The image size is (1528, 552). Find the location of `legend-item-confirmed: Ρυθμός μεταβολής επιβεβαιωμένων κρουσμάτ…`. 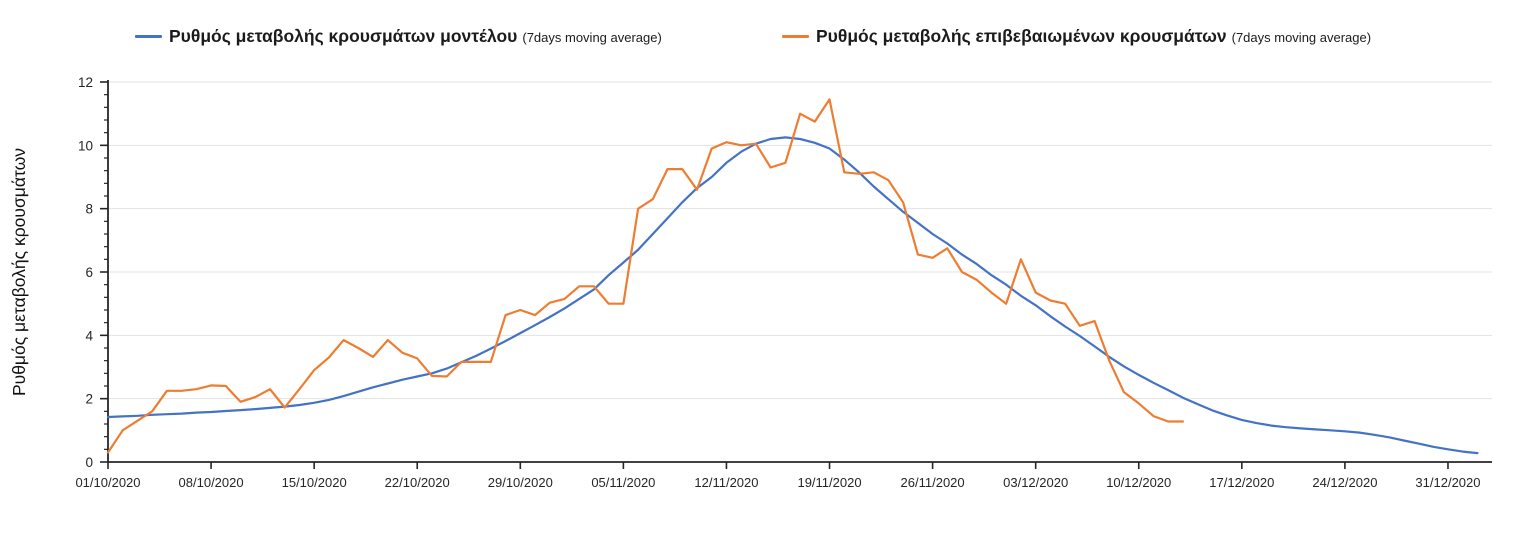

legend-item-confirmed: Ρυθμός μεταβολής επιβεβαιωμένων κρουσμάτ… is located at coordinates (1076, 36).